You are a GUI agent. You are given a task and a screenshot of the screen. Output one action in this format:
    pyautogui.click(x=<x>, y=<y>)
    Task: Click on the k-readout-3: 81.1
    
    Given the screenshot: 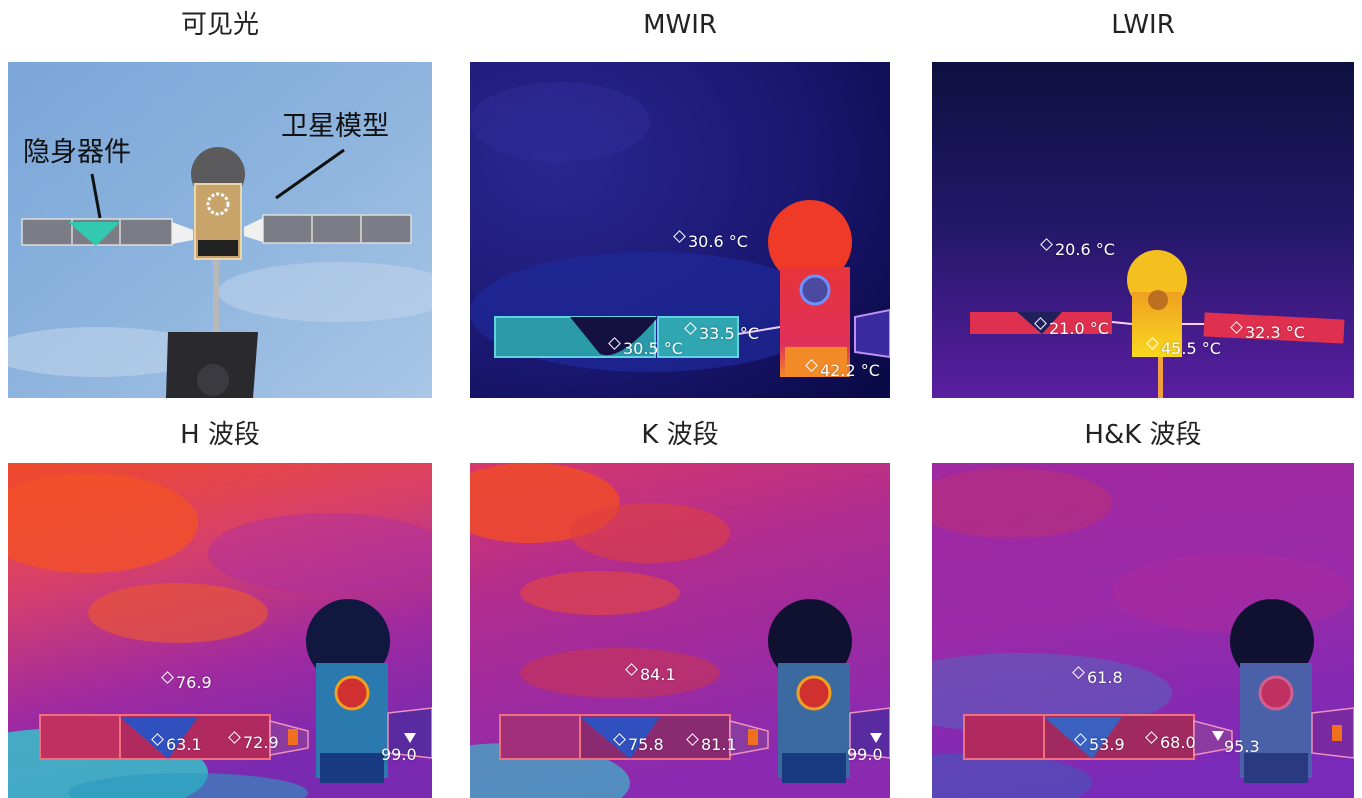 What is the action you would take?
    pyautogui.click(x=711, y=743)
    